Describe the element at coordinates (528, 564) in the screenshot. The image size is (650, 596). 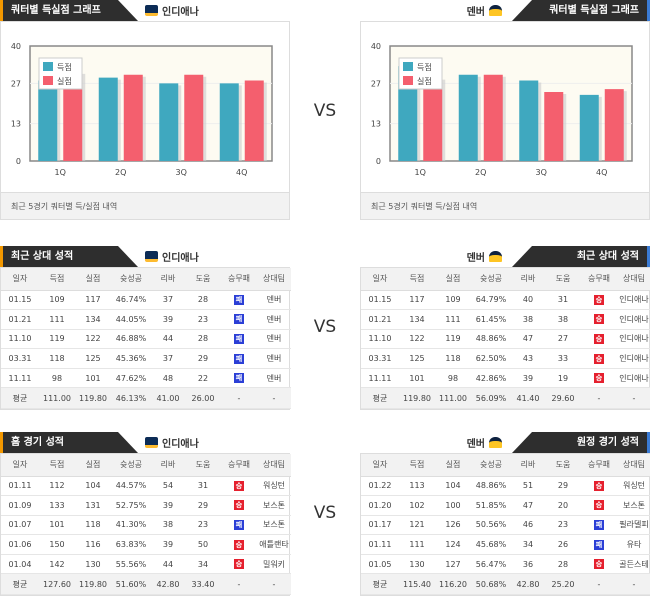
I see `cell: 36` at that location.